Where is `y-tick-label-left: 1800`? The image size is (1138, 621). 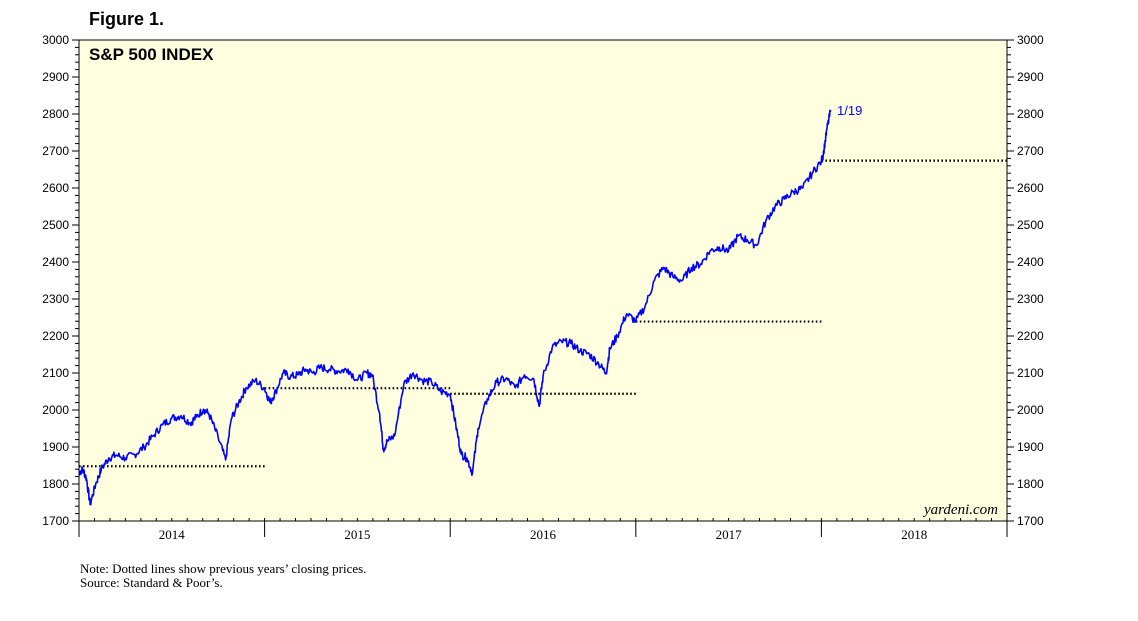
y-tick-label-left: 1800 is located at coordinates (55, 484).